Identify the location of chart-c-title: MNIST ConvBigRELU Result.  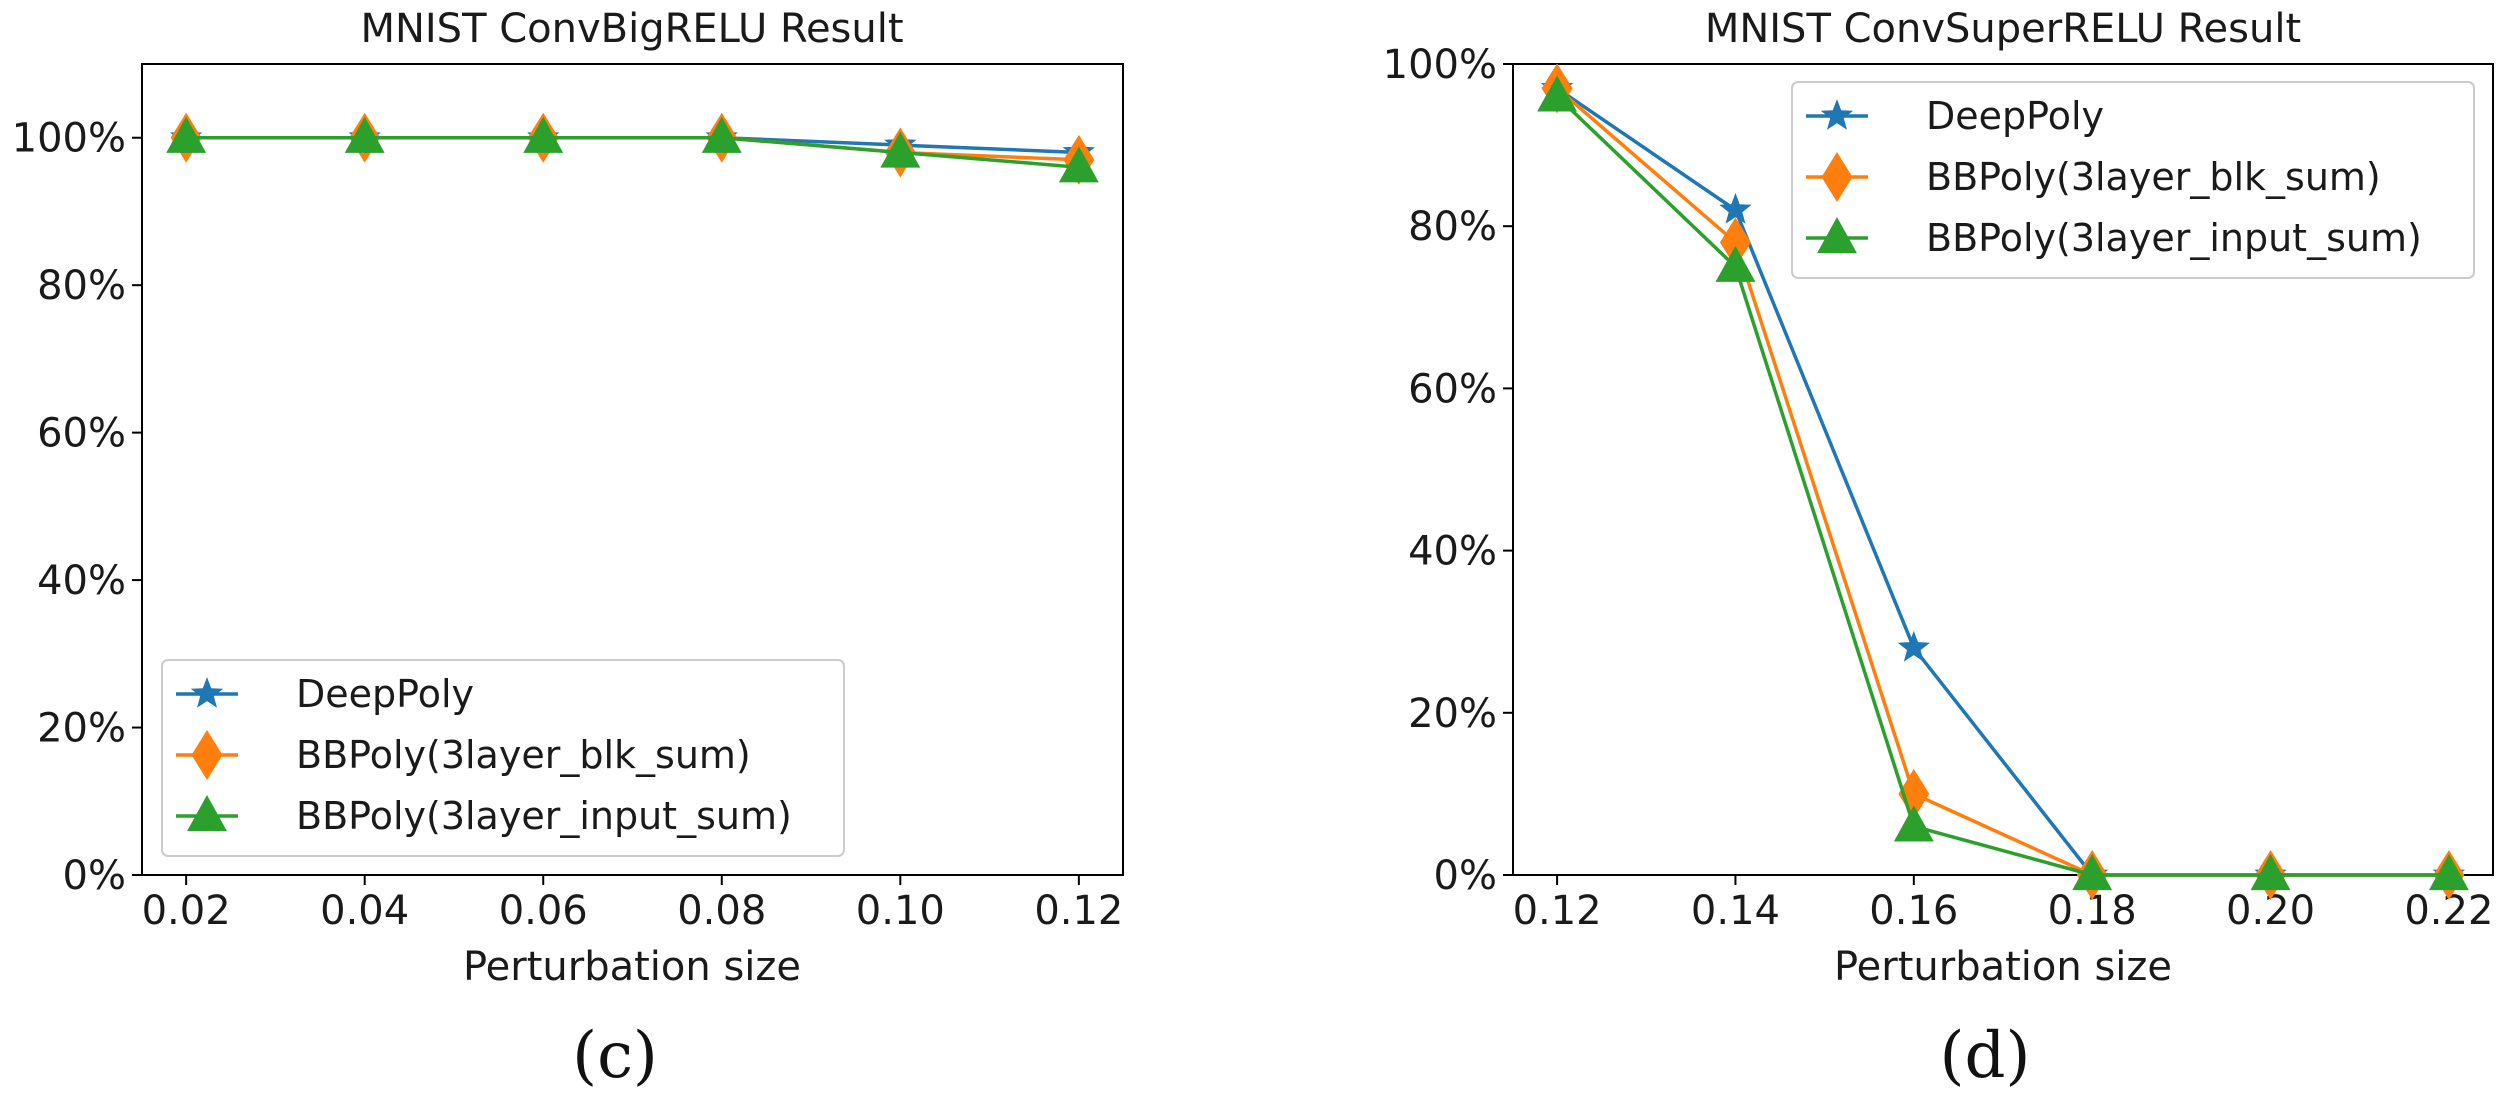
(631, 29).